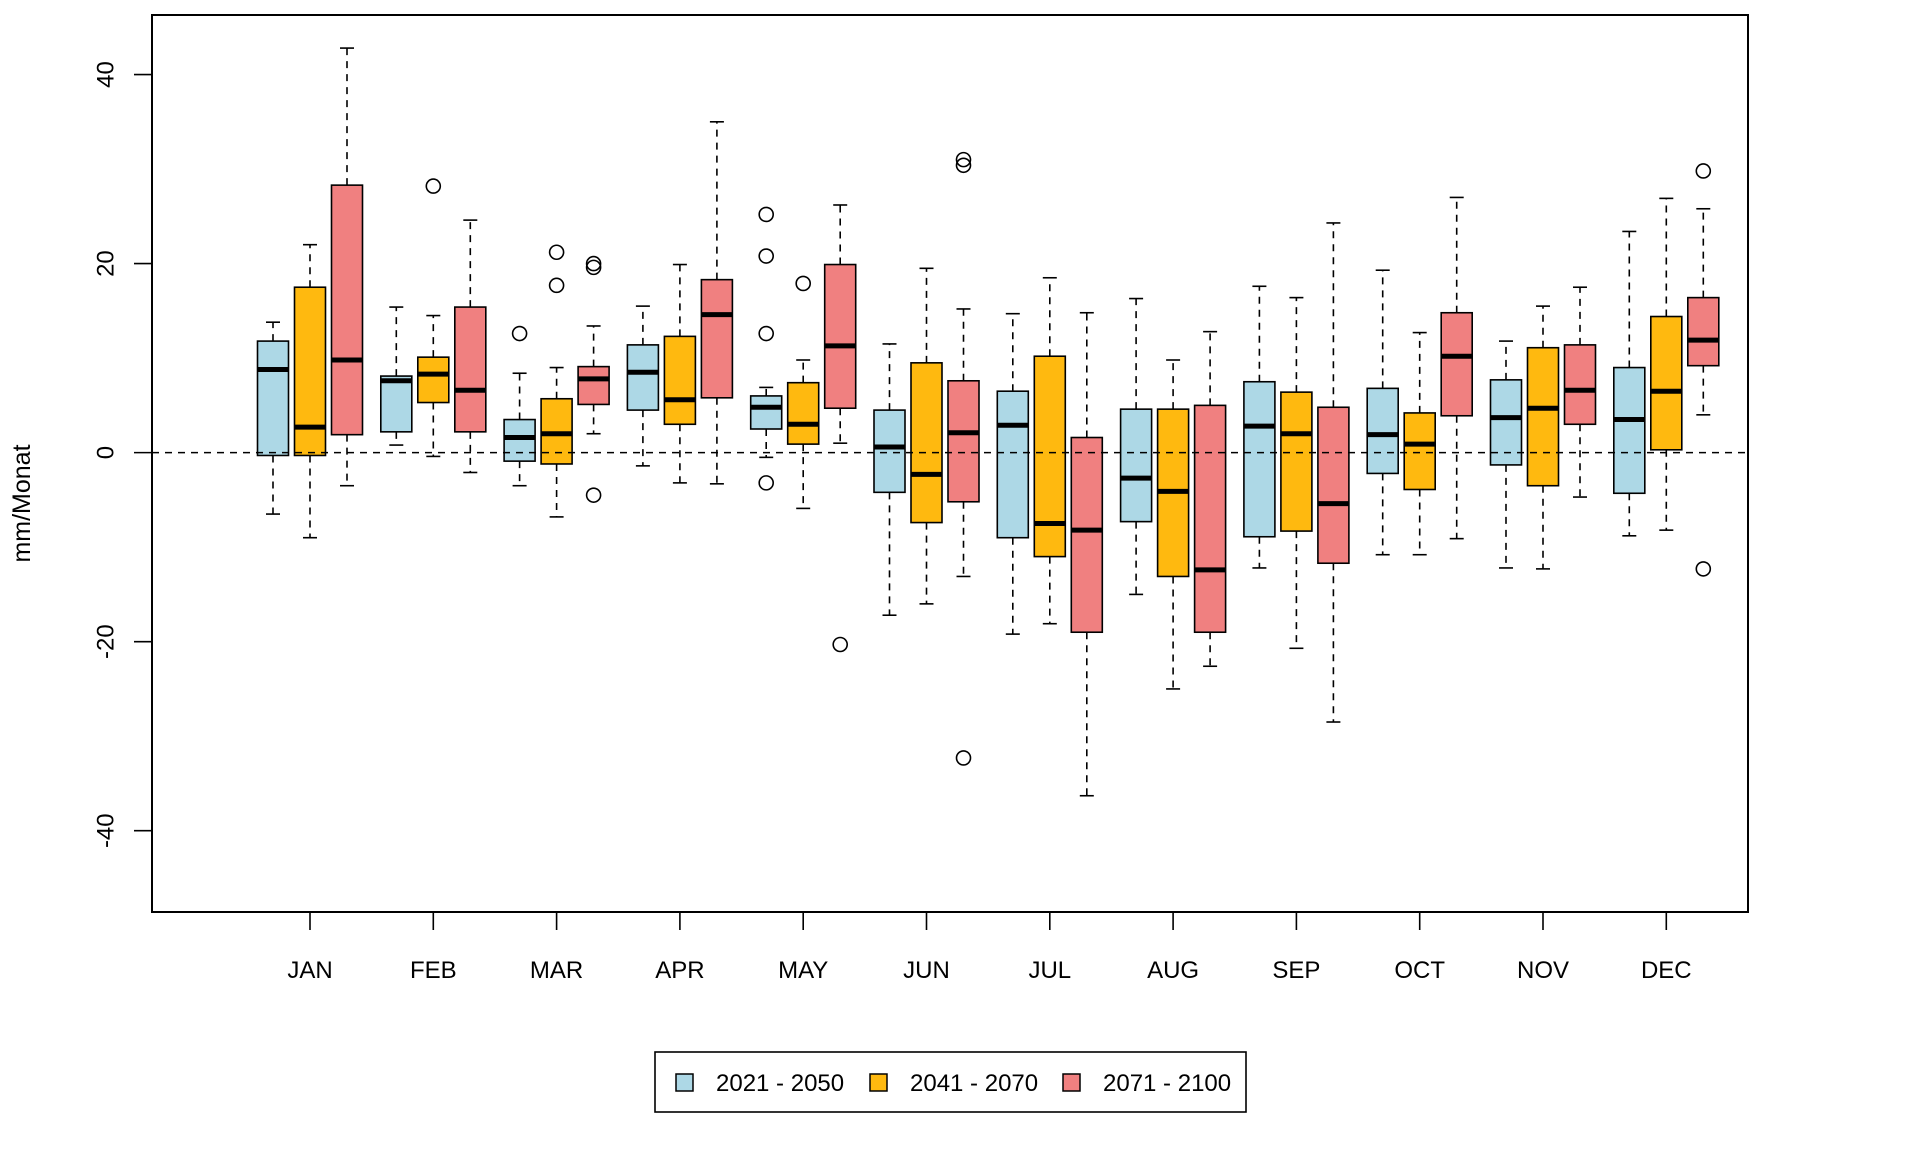 Image resolution: width=1920 pixels, height=1151 pixels. I want to click on y-tick-label: -20, so click(106, 641).